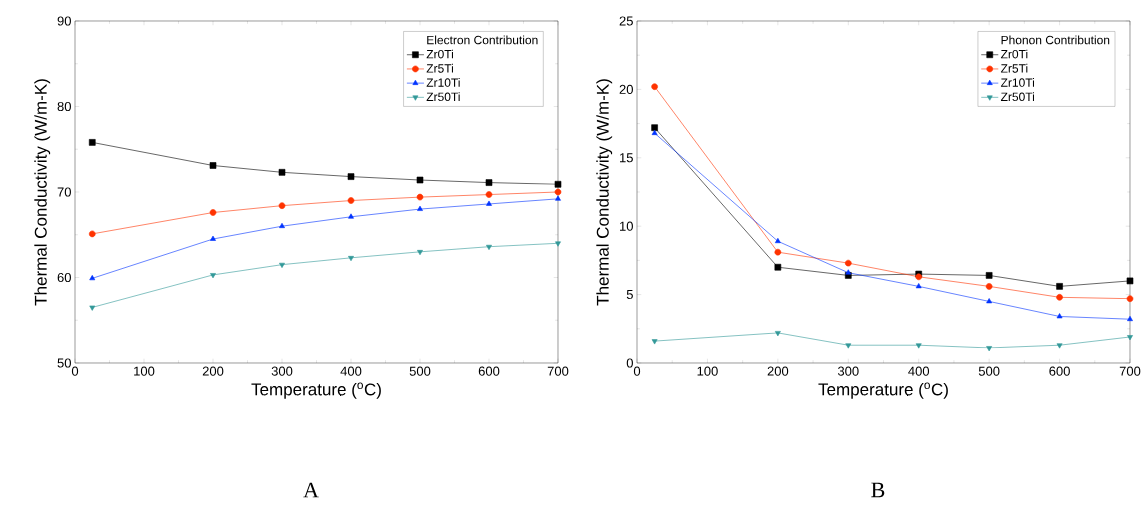  Describe the element at coordinates (482, 40) in the screenshot. I see `legend-title: Electron Contribution` at that location.